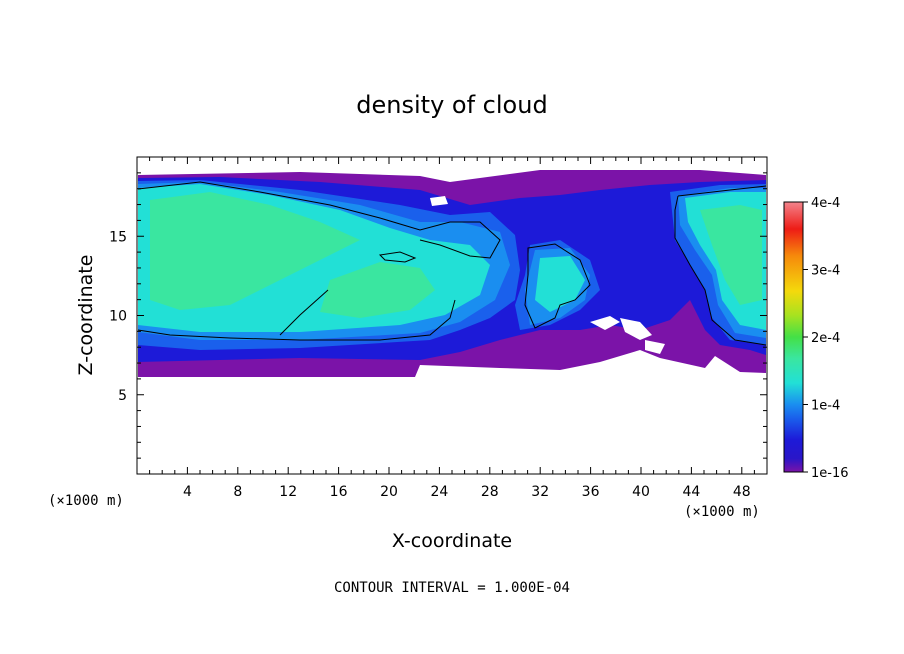  What do you see at coordinates (742, 492) in the screenshot?
I see `x-tick-label: 48` at bounding box center [742, 492].